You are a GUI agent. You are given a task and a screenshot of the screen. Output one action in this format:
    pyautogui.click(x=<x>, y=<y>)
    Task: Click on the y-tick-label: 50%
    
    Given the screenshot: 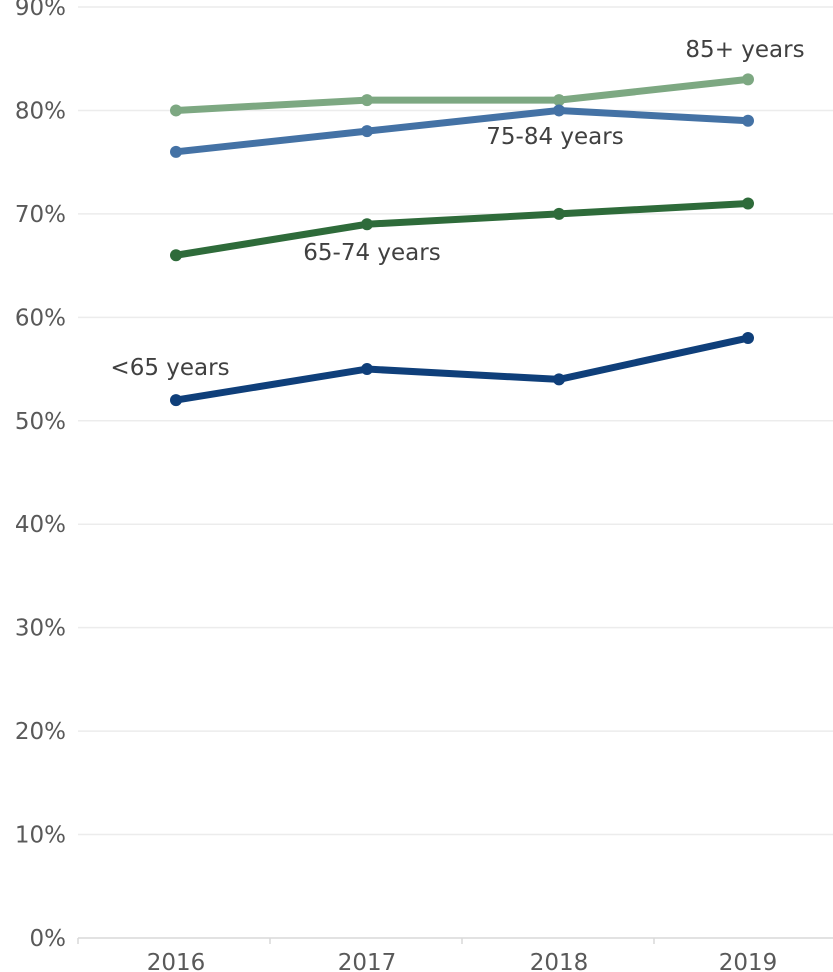 What is the action you would take?
    pyautogui.click(x=40, y=422)
    